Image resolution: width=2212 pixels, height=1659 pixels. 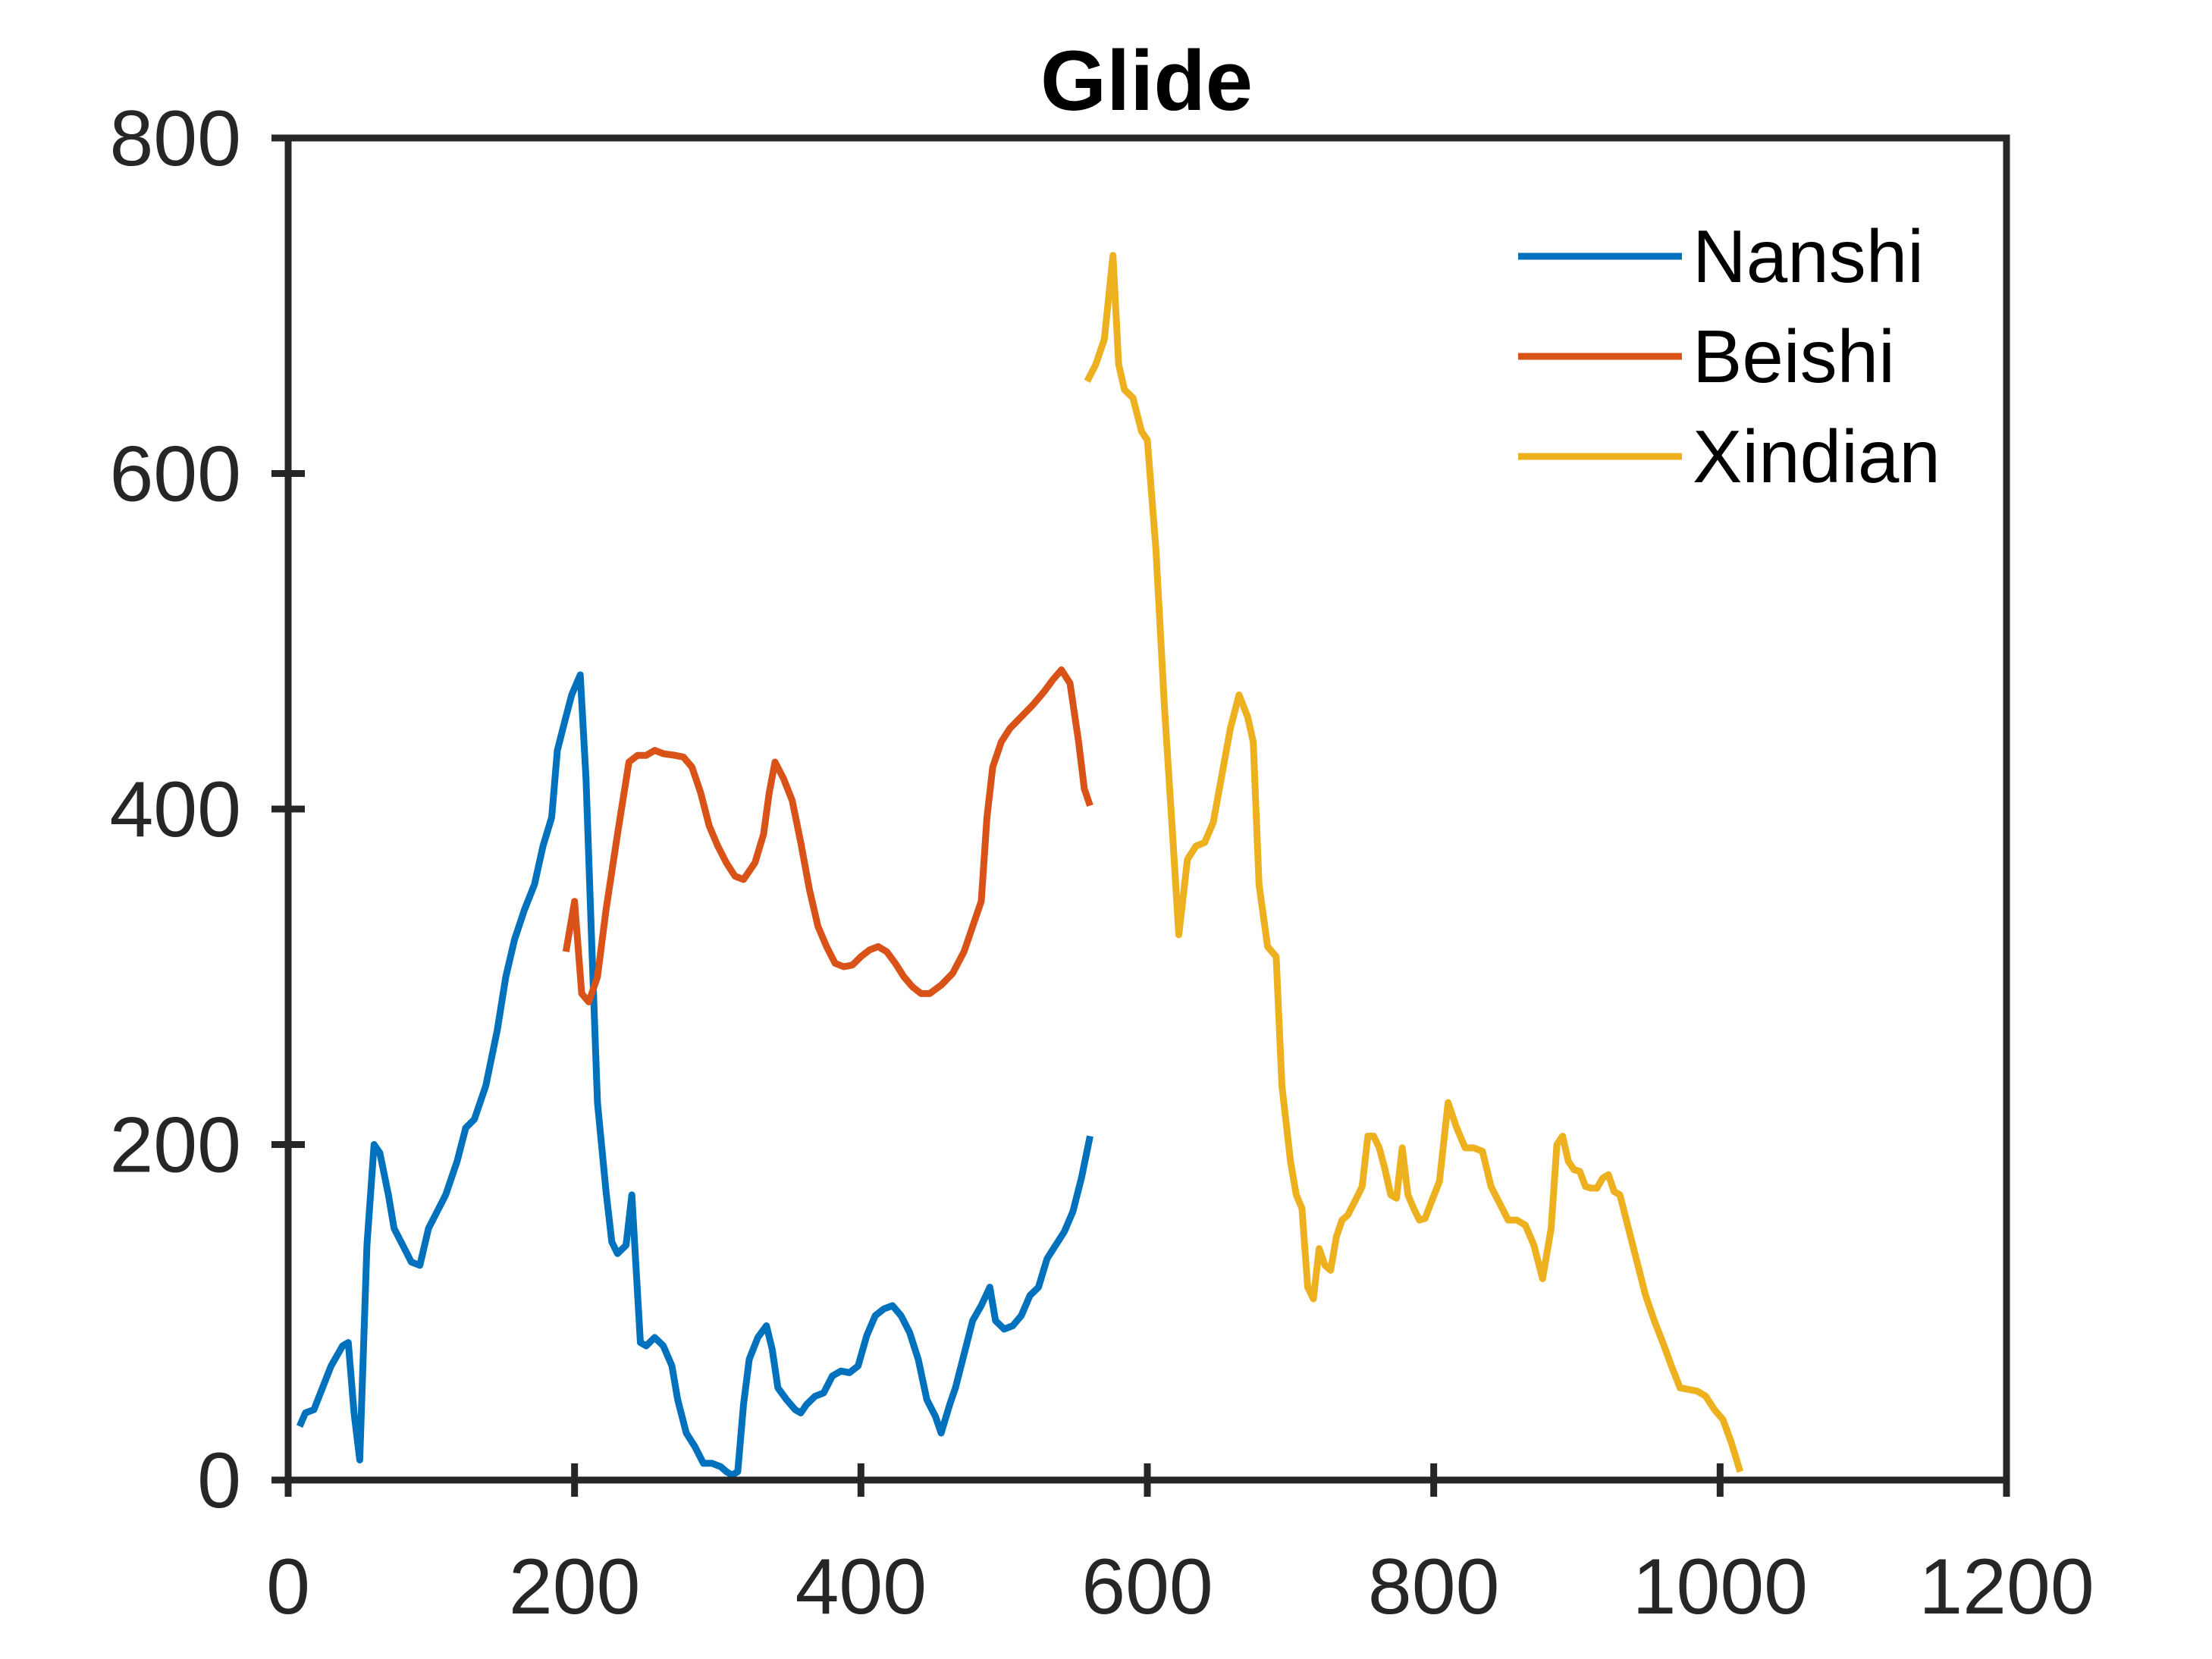 What do you see at coordinates (1434, 1587) in the screenshot?
I see `x-tick-label: 800` at bounding box center [1434, 1587].